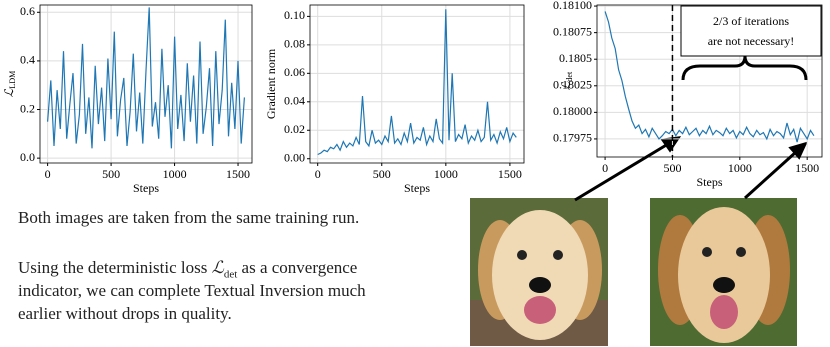 The image size is (830, 347). Describe the element at coordinates (27, 11) in the screenshot. I see `y-tick-label: 0.6` at that location.